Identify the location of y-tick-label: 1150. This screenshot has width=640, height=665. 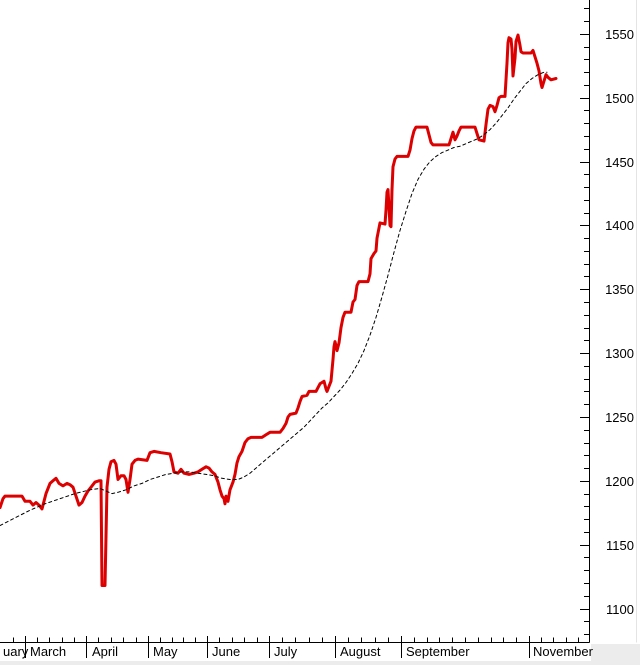
(620, 545).